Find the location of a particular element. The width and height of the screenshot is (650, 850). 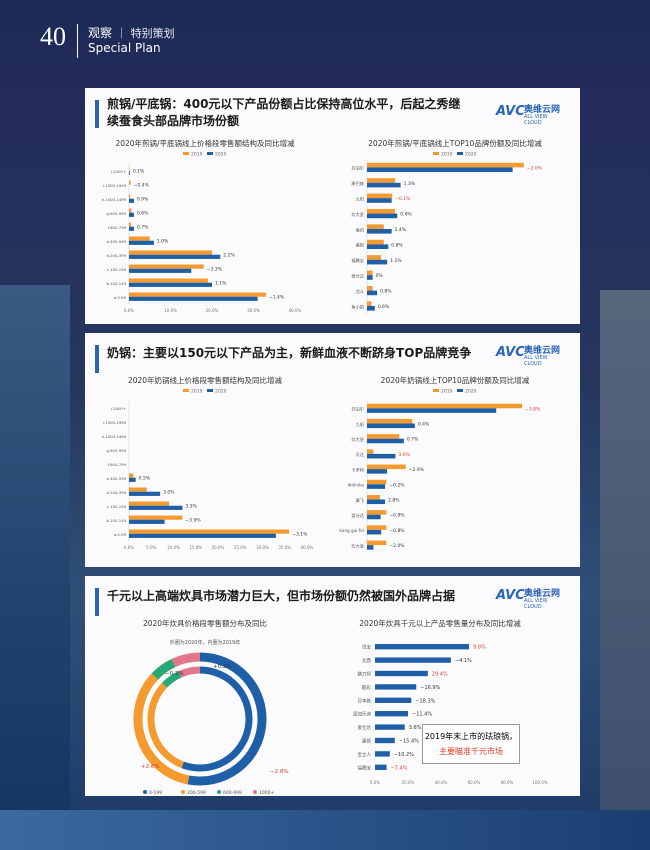

category-label: 炊大皇 is located at coordinates (357, 439).